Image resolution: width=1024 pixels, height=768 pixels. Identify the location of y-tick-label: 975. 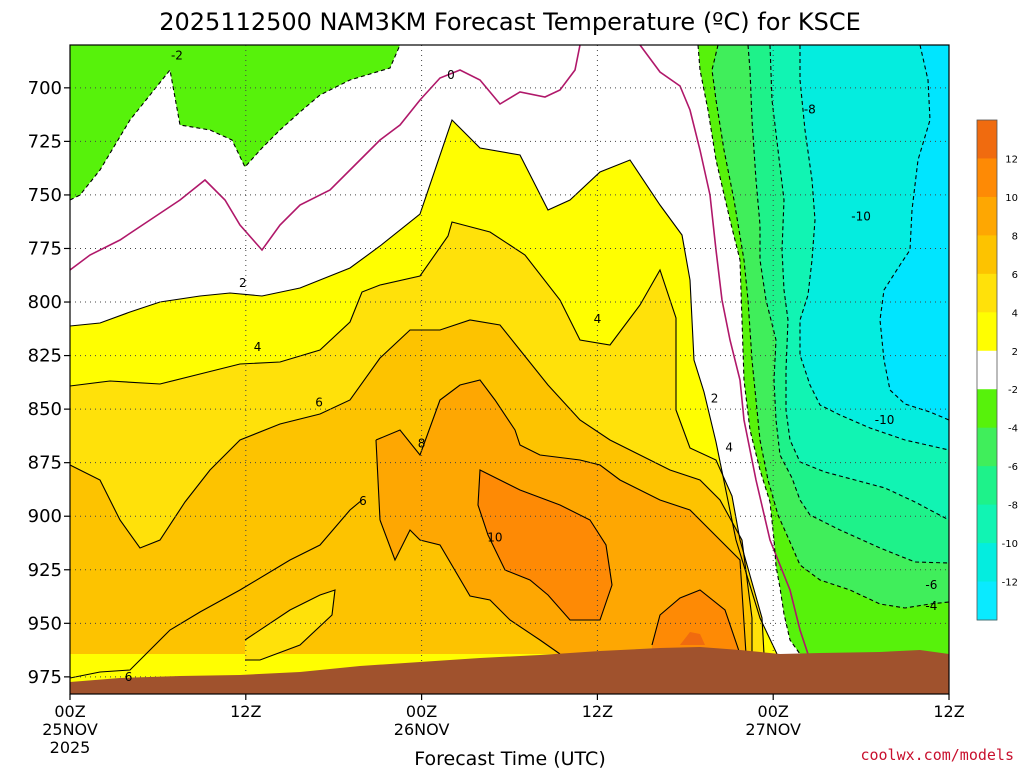
(45, 677).